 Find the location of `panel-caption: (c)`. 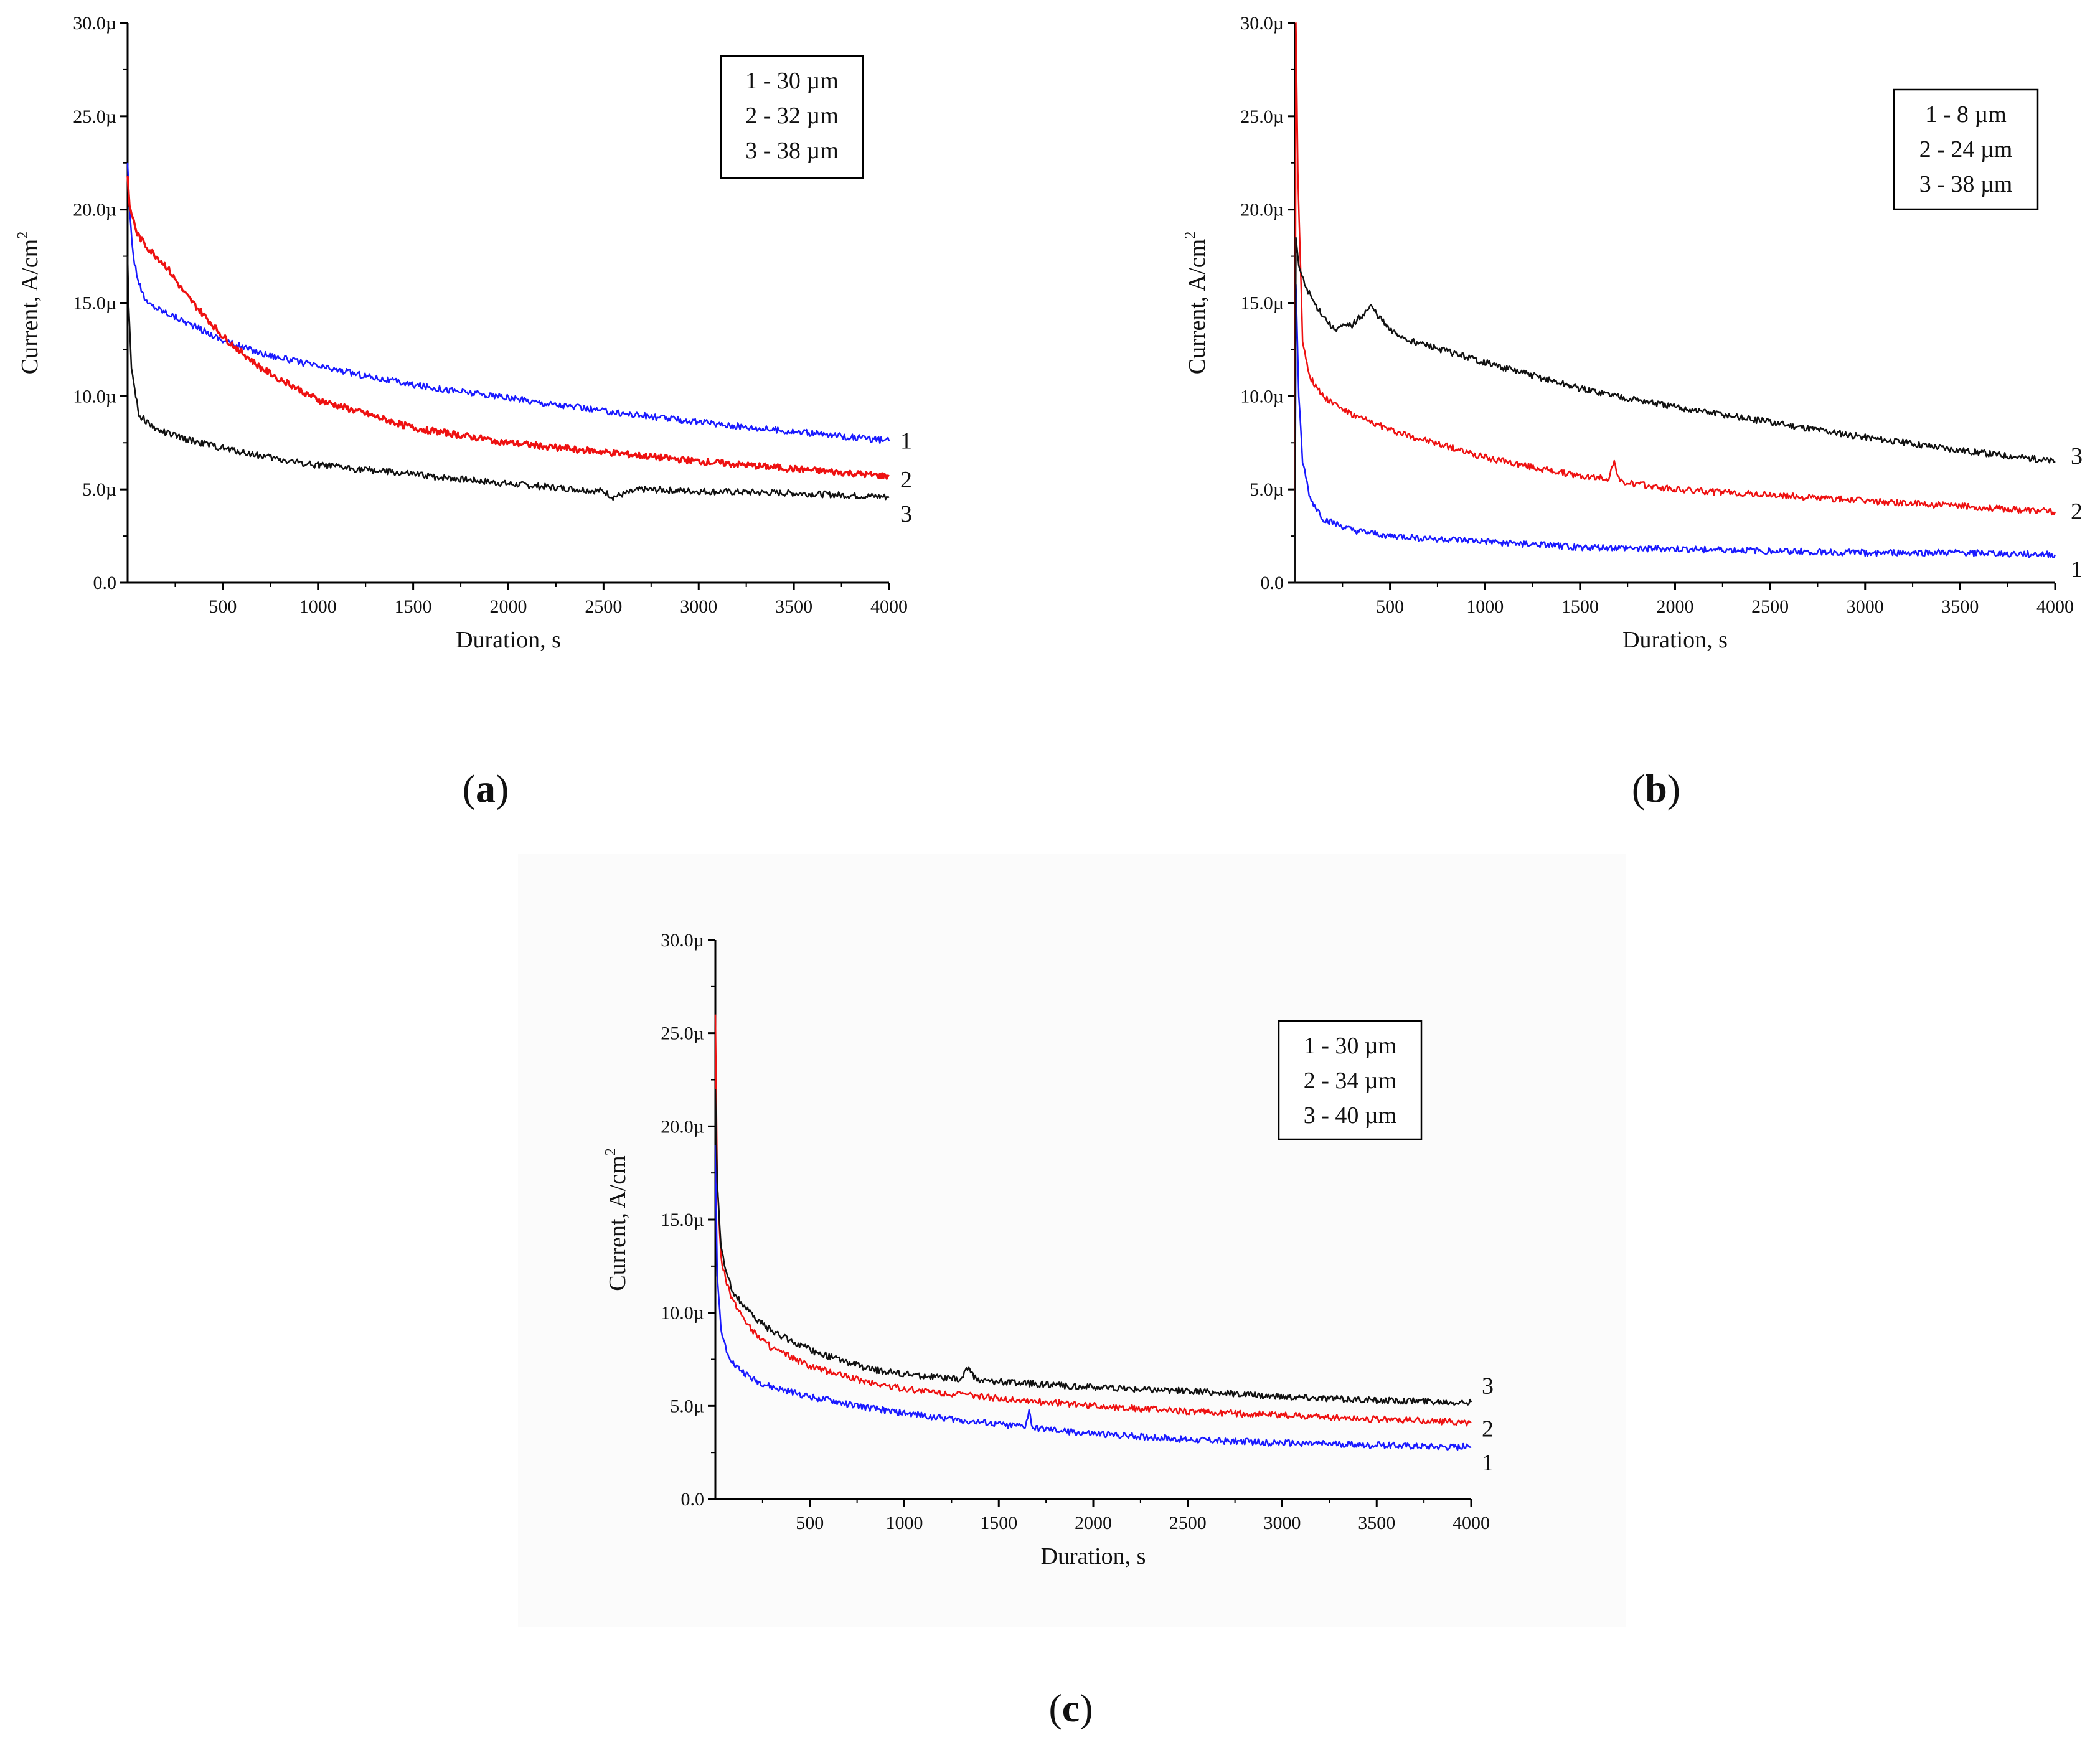

panel-caption: (c) is located at coordinates (1070, 1708).